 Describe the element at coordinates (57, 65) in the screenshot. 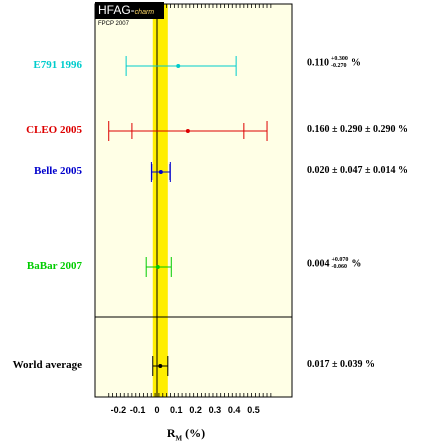

I see `experiment-label: E791 1996` at that location.